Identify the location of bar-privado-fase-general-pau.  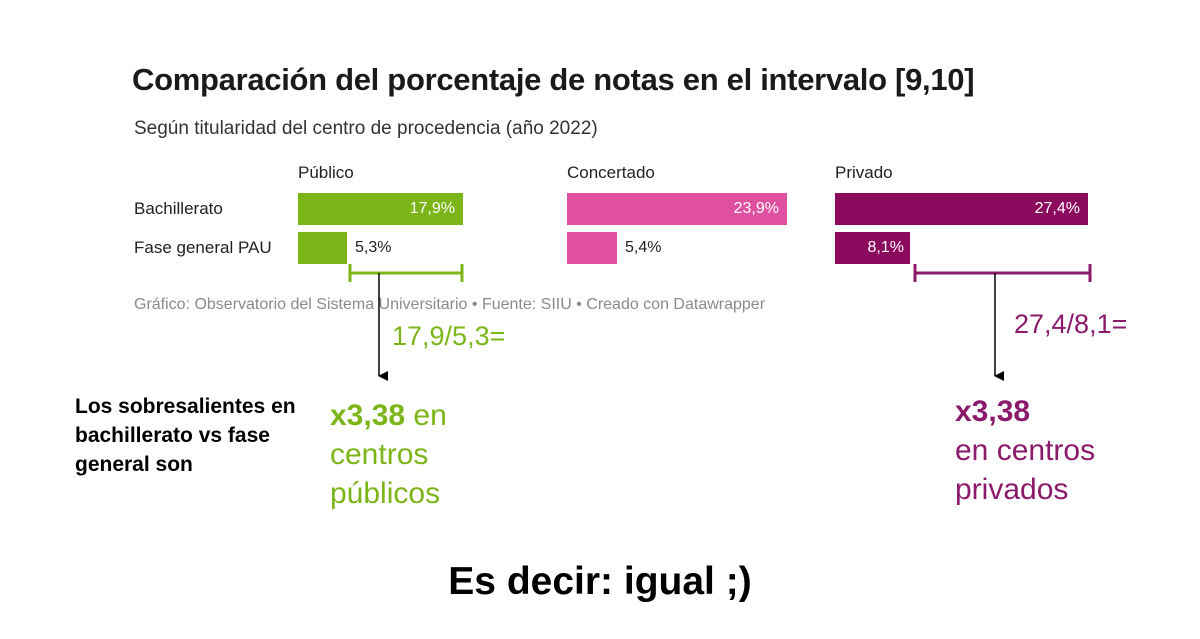
(872, 248).